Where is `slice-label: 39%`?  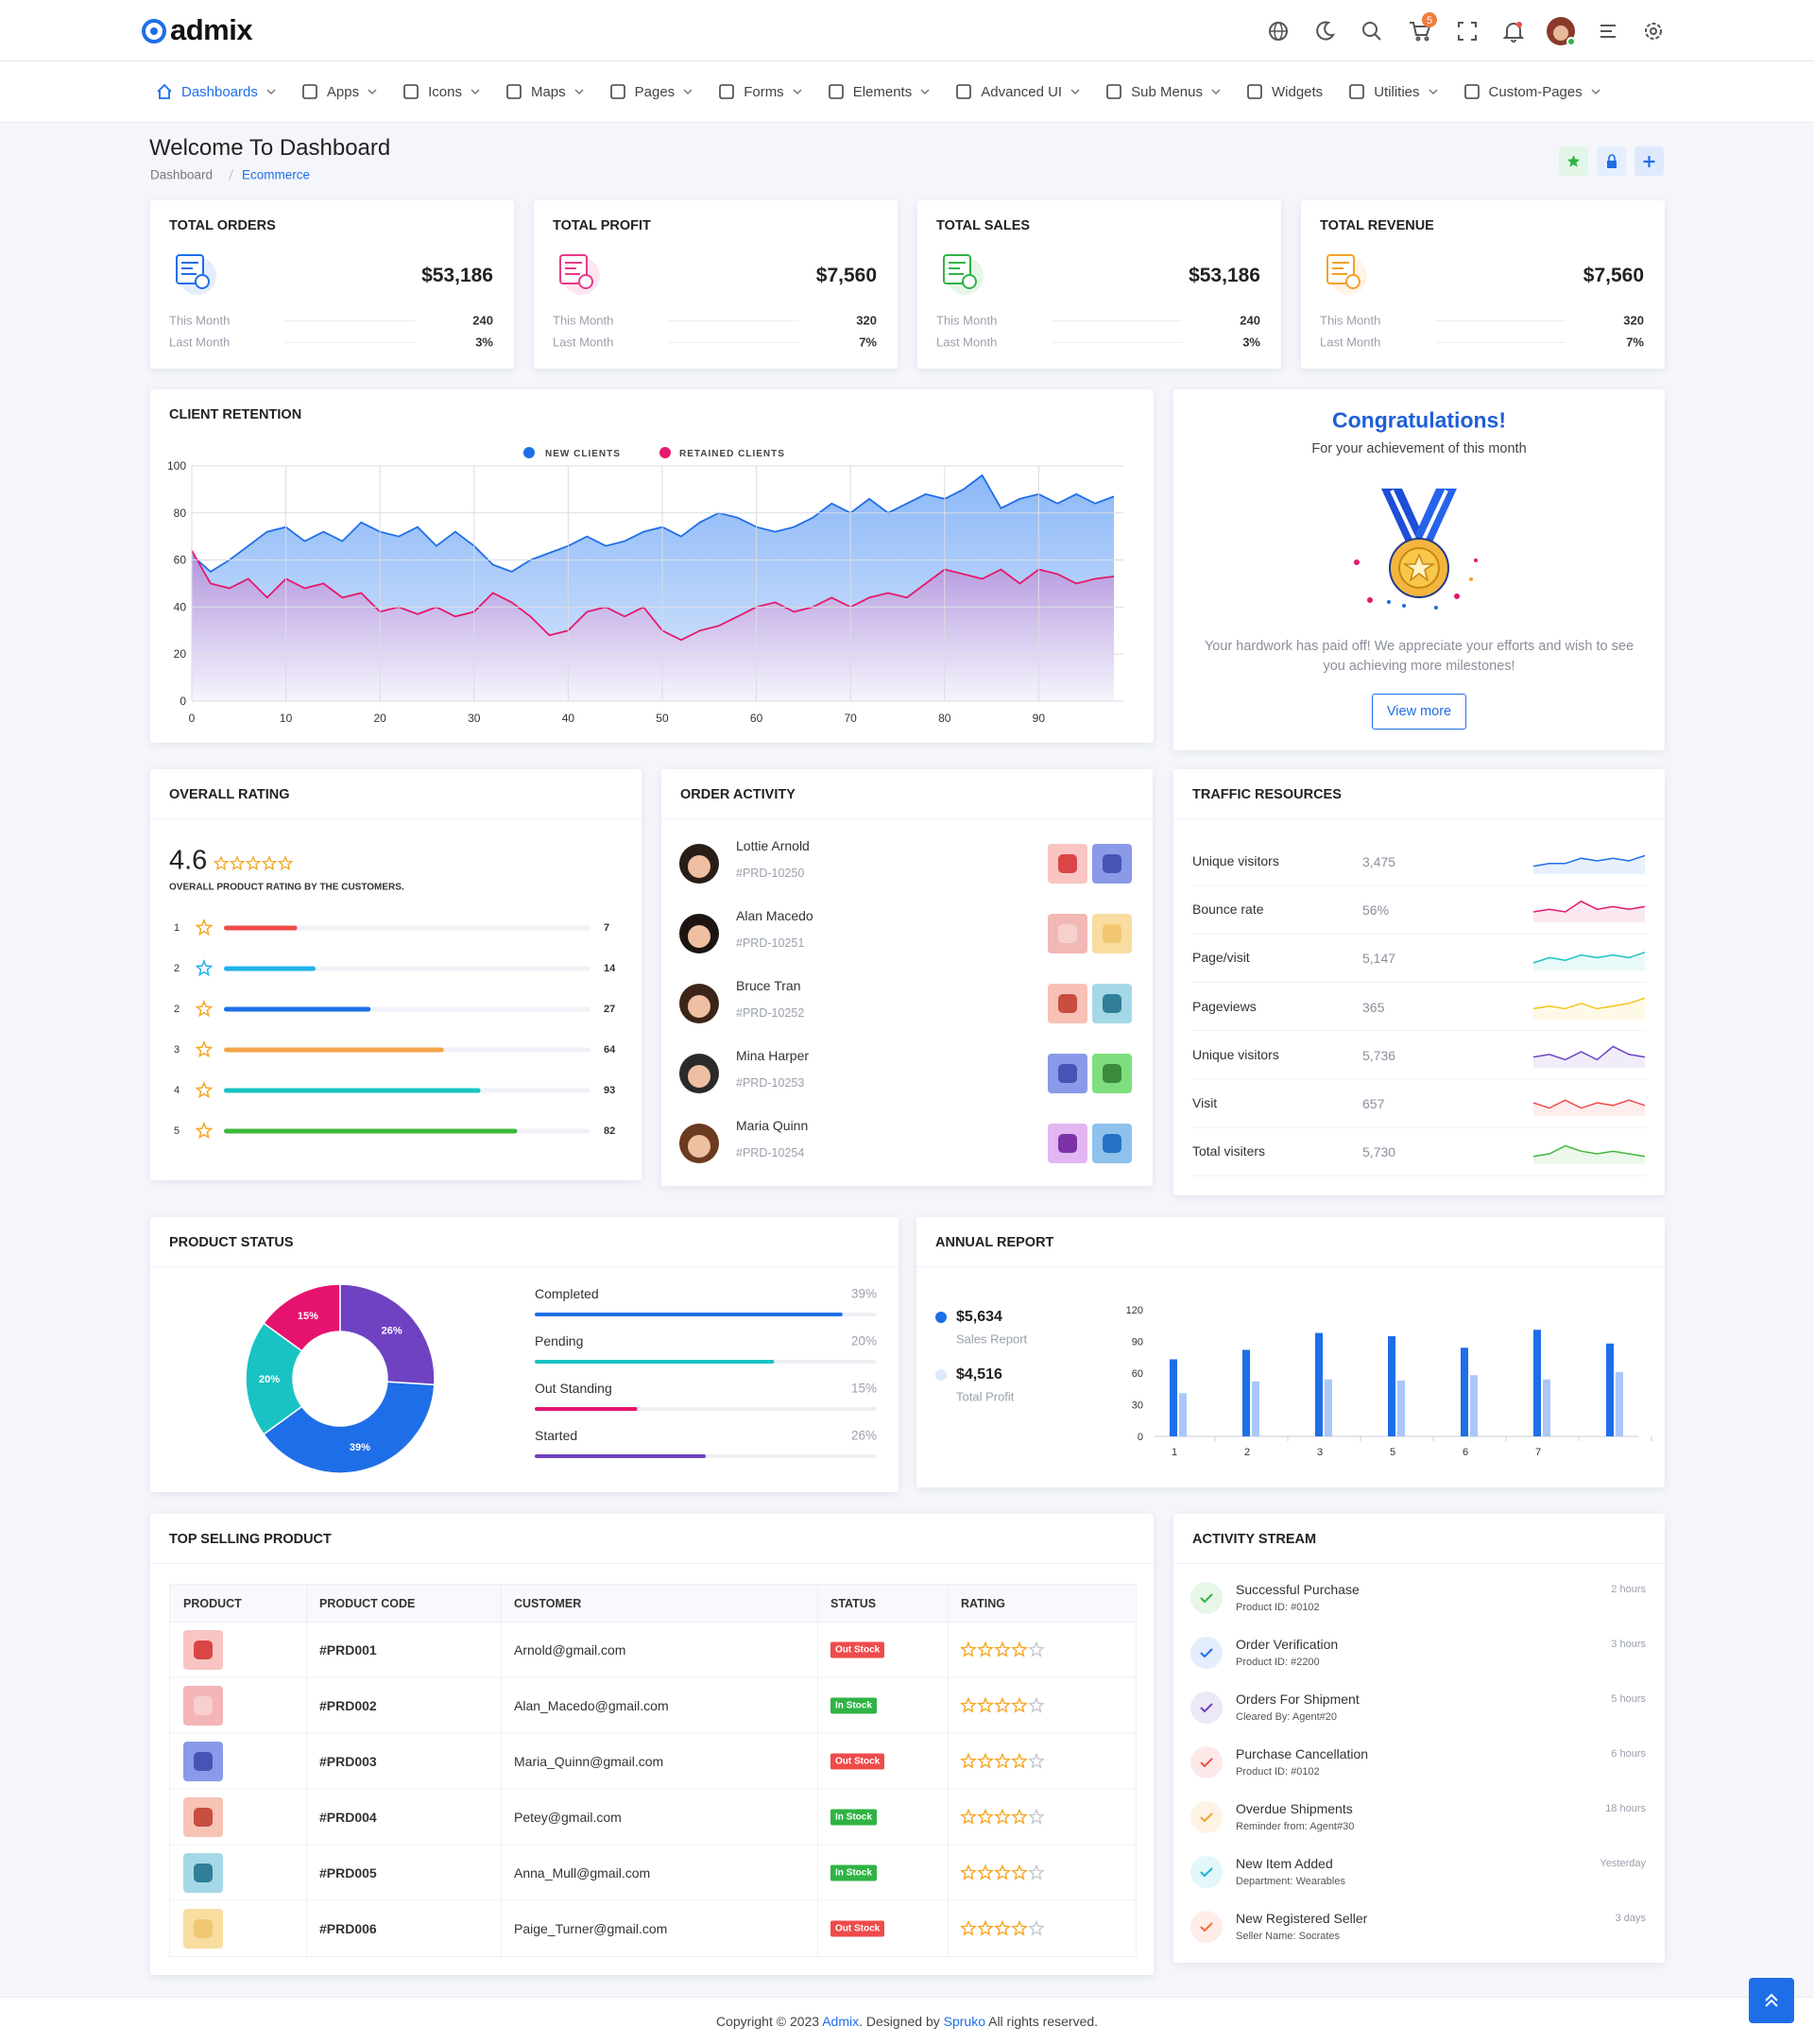 slice-label: 39% is located at coordinates (360, 1447).